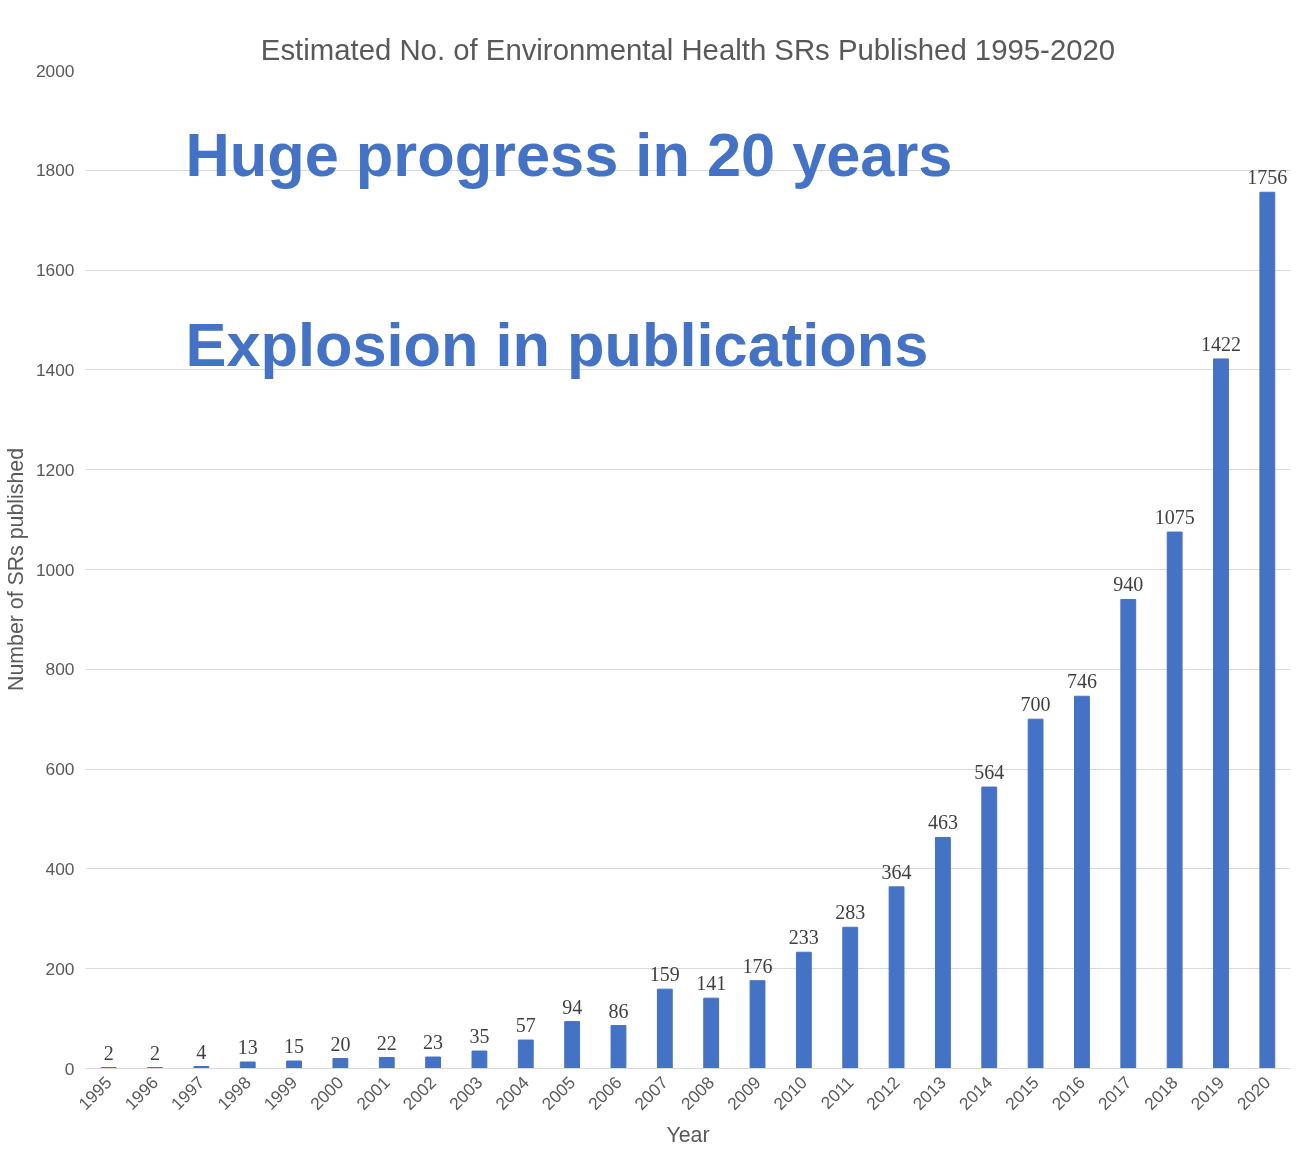 This screenshot has width=1304, height=1158. I want to click on annotation: Huge progress in 20 years, so click(569, 154).